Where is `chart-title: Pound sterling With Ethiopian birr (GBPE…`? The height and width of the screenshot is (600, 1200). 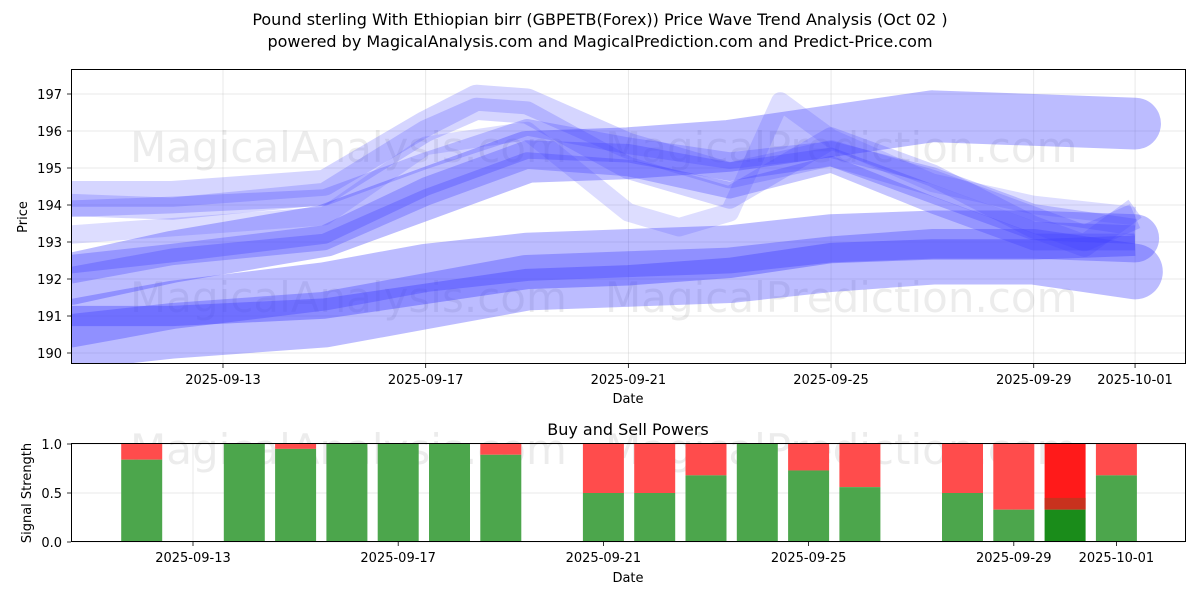
chart-title: Pound sterling With Ethiopian birr (GBPE… is located at coordinates (600, 19).